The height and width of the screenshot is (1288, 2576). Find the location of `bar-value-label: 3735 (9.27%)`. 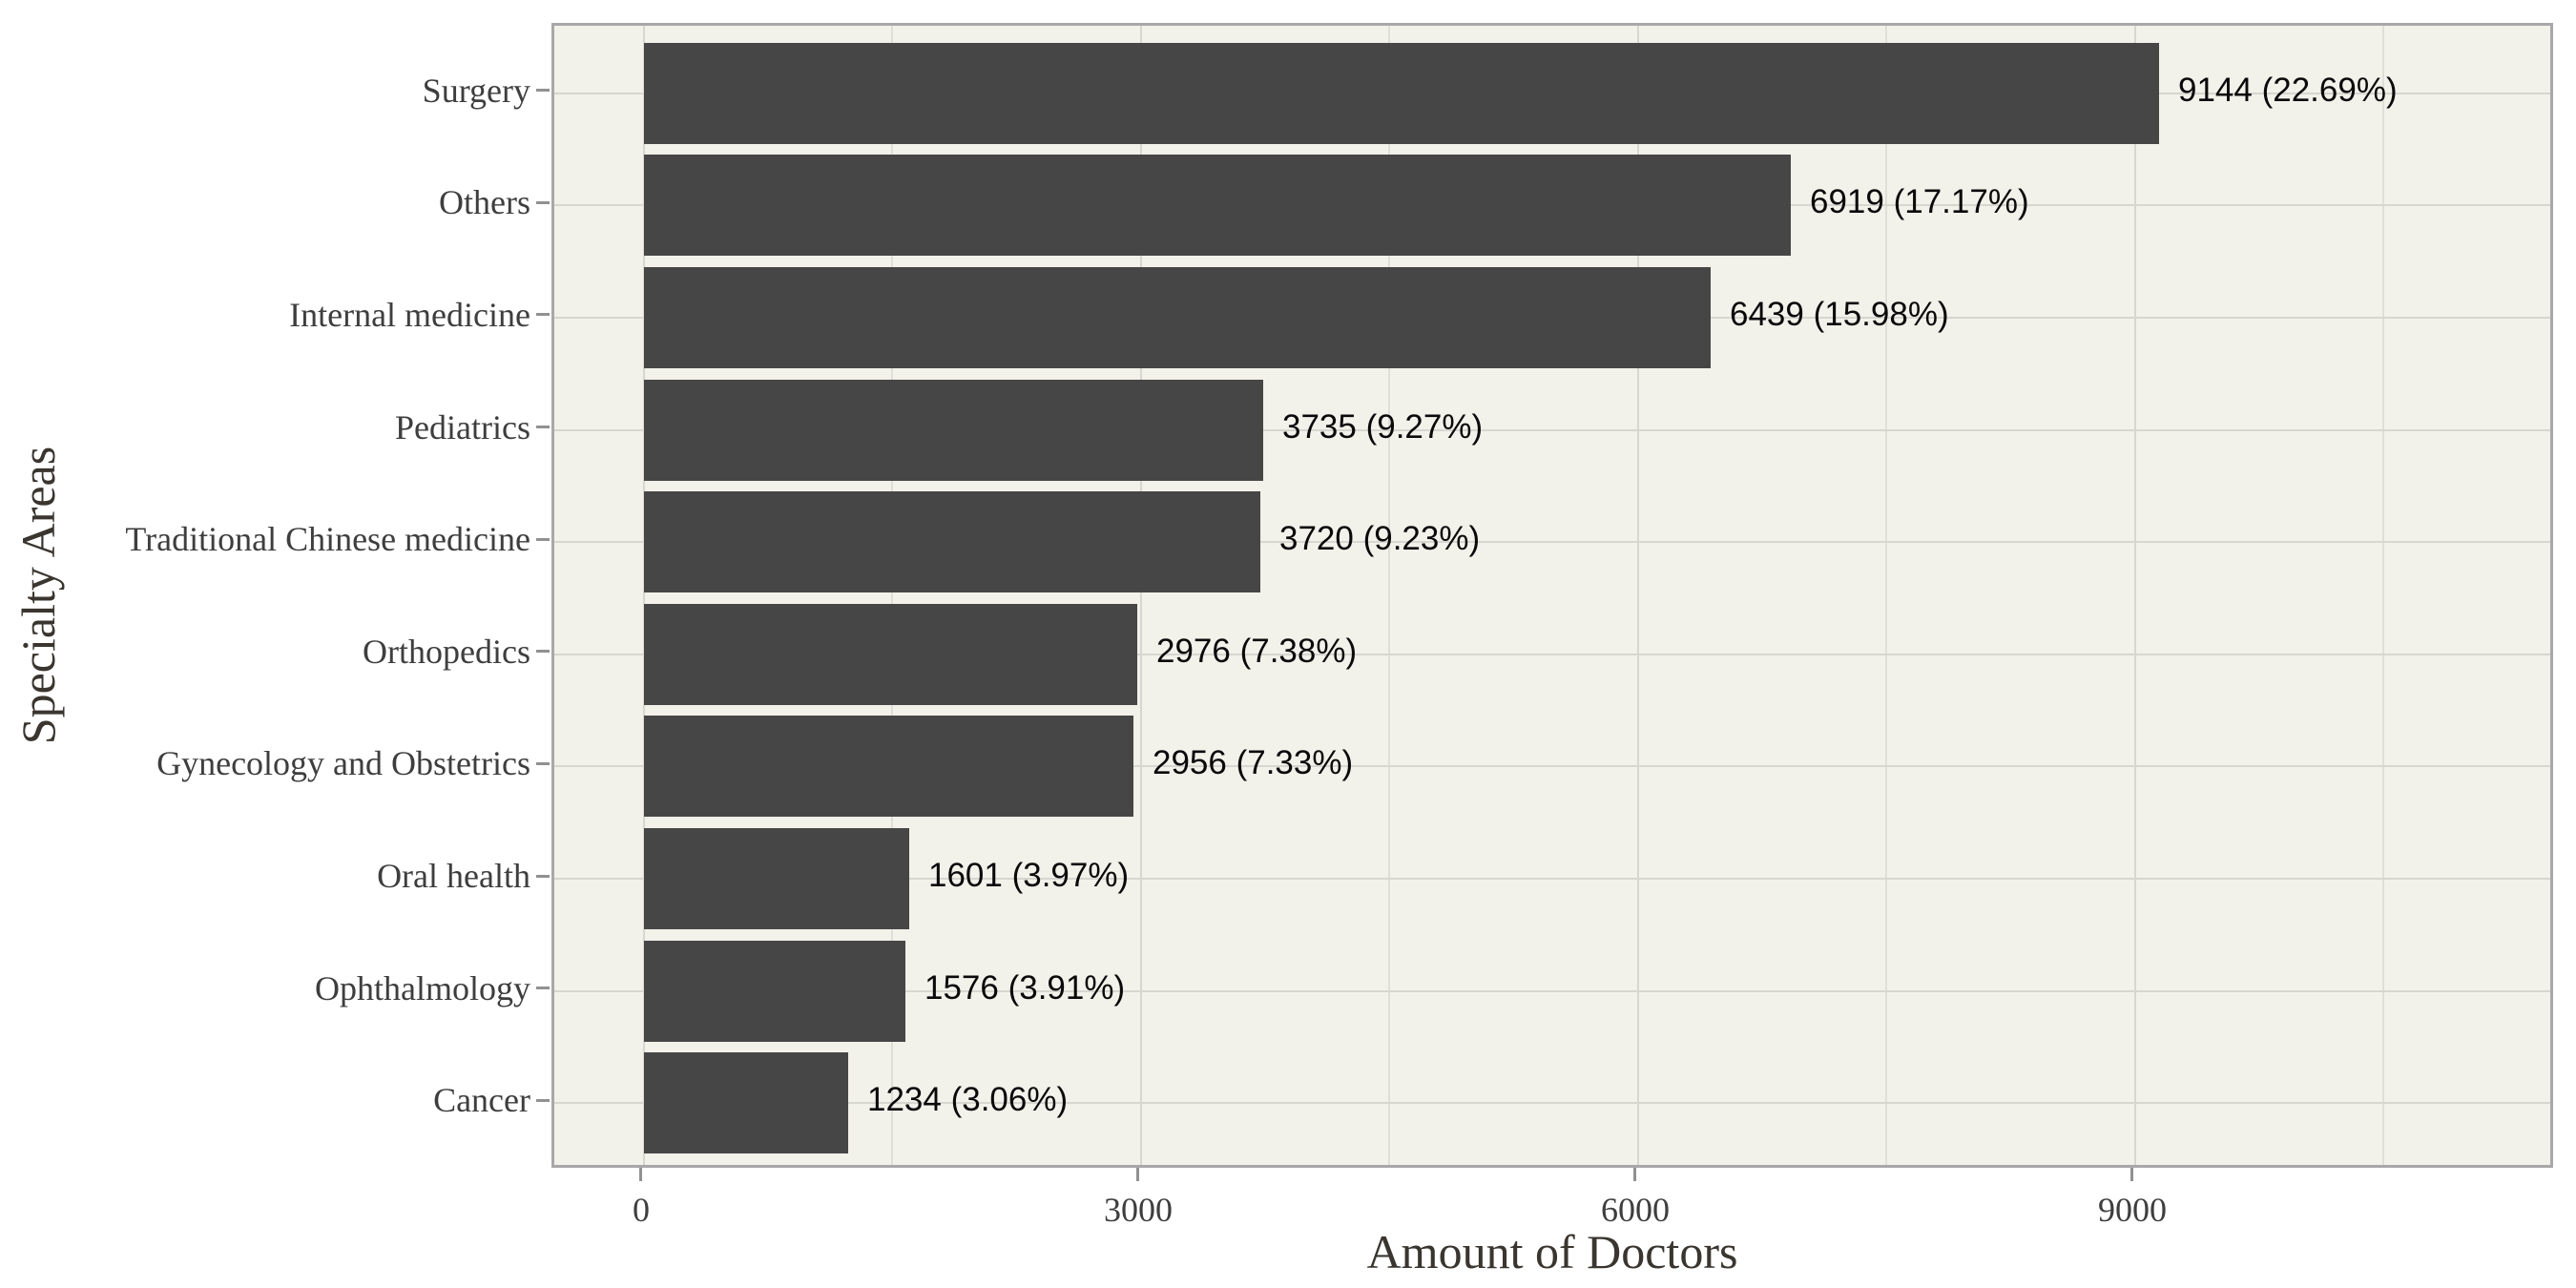

bar-value-label: 3735 (9.27%) is located at coordinates (1383, 427).